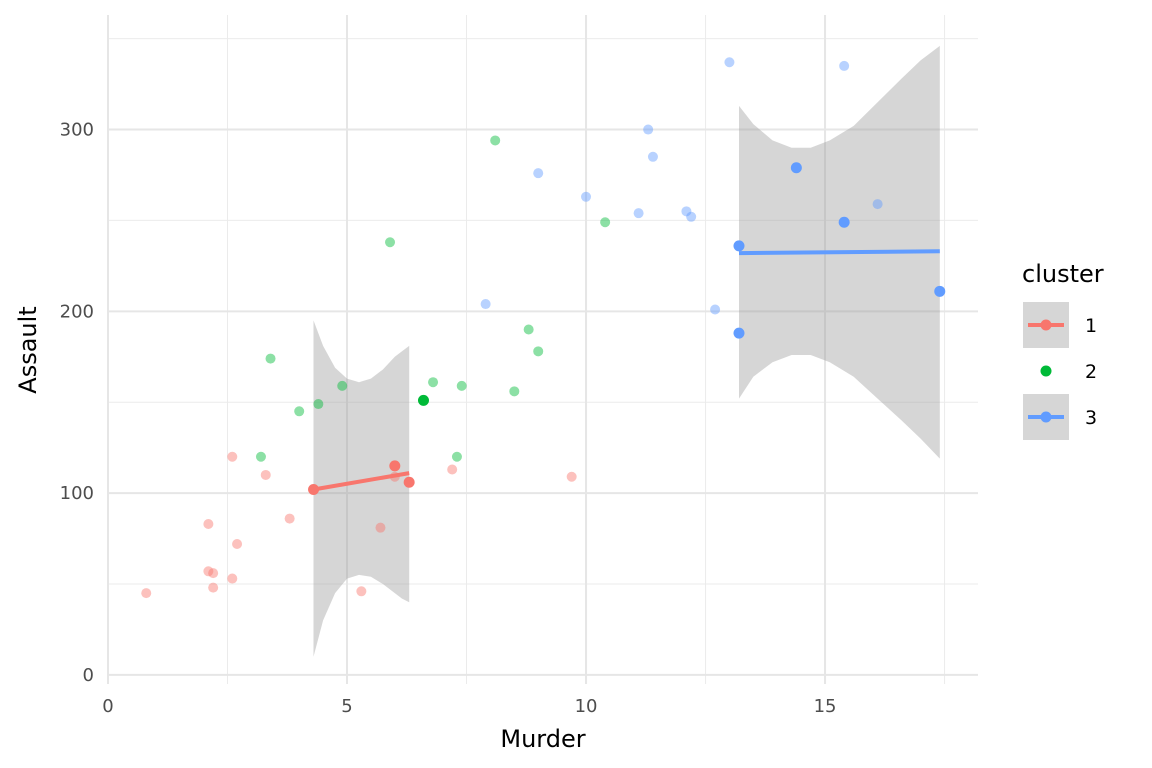  Describe the element at coordinates (88, 675) in the screenshot. I see `y-tick-label: 0` at that location.